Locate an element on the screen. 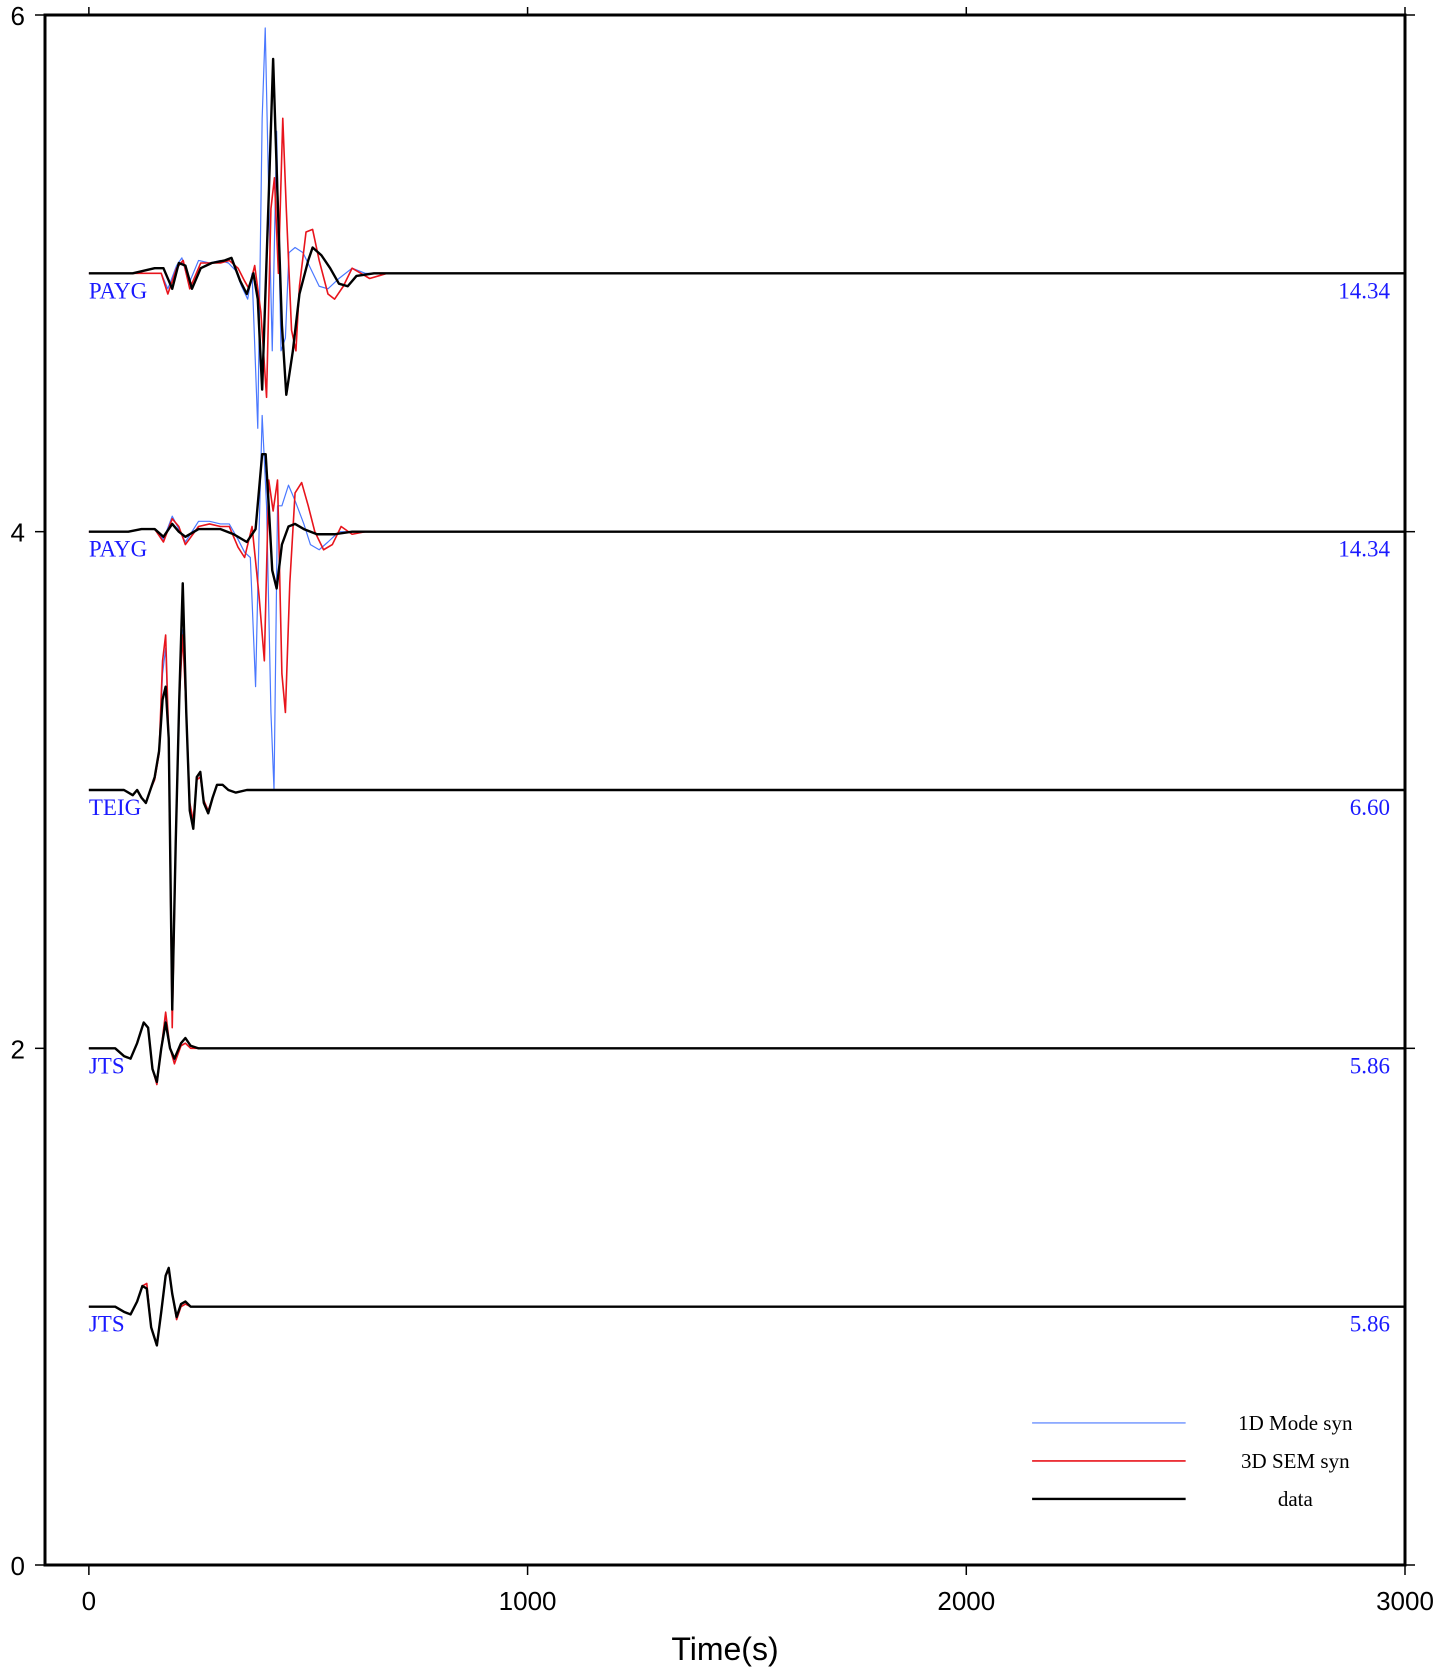 The image size is (1447, 1667). x-tick-label: 0 is located at coordinates (89, 1601).